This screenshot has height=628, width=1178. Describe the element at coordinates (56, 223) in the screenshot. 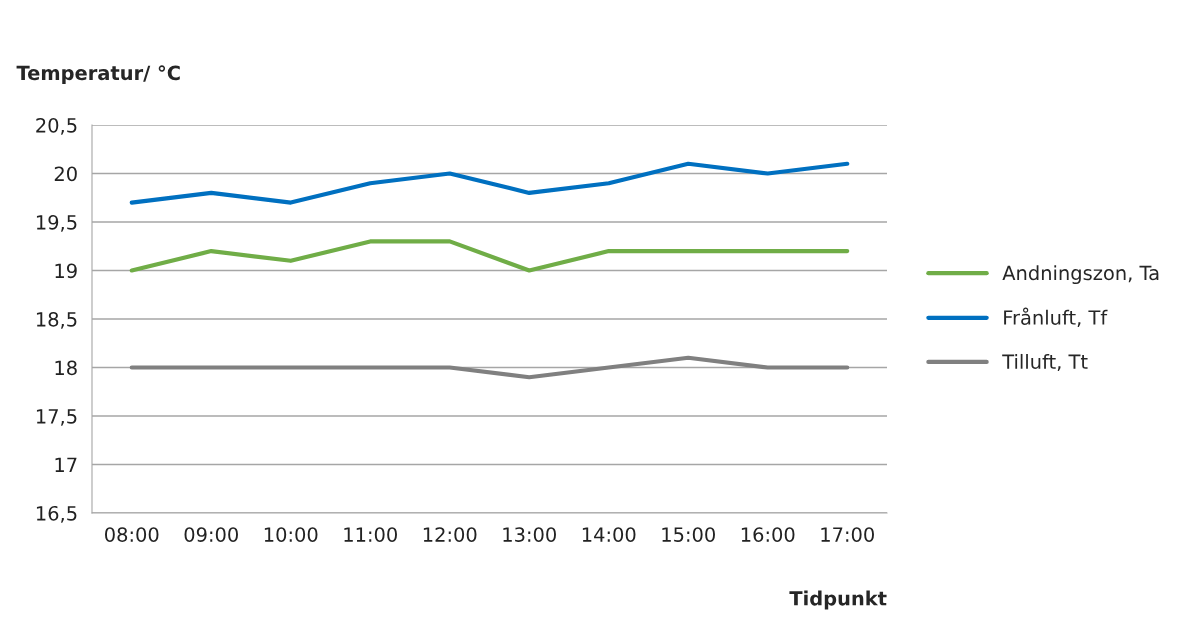

I see `y-tick-label: 19,5` at that location.